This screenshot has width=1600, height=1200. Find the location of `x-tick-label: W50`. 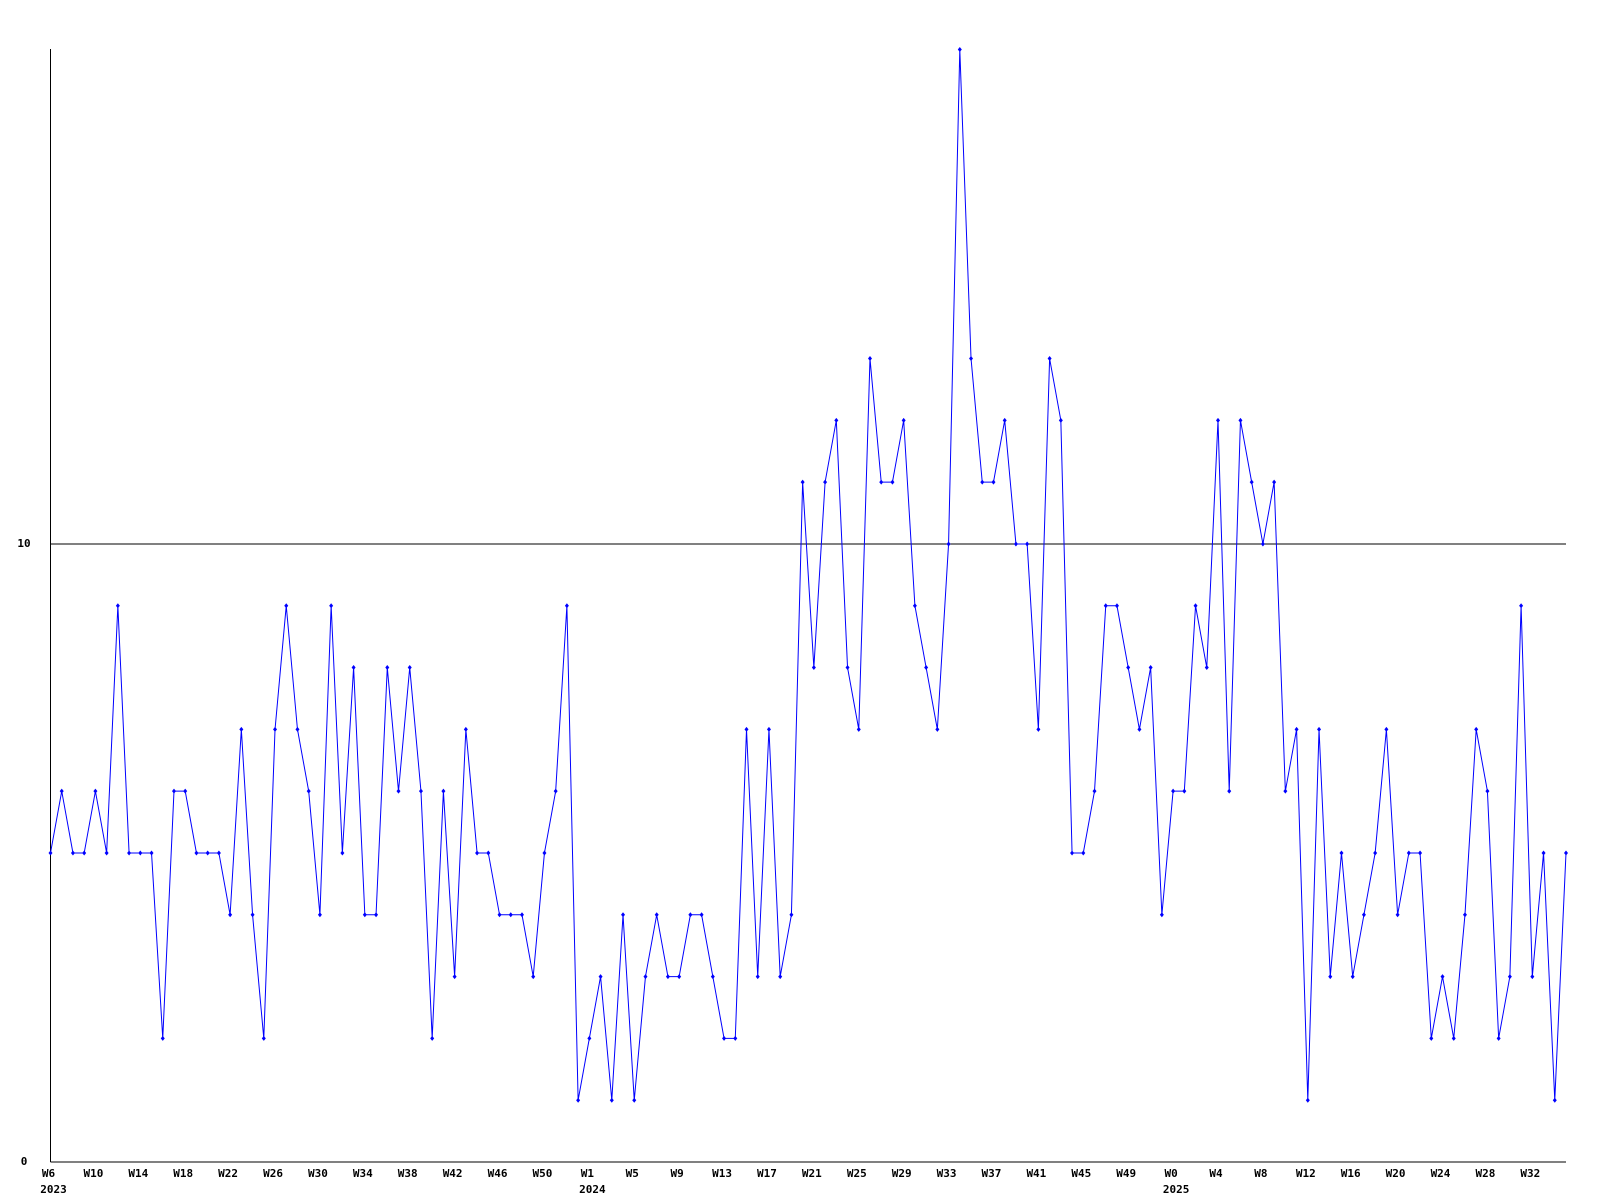

x-tick-label: W50 is located at coordinates (543, 1173).